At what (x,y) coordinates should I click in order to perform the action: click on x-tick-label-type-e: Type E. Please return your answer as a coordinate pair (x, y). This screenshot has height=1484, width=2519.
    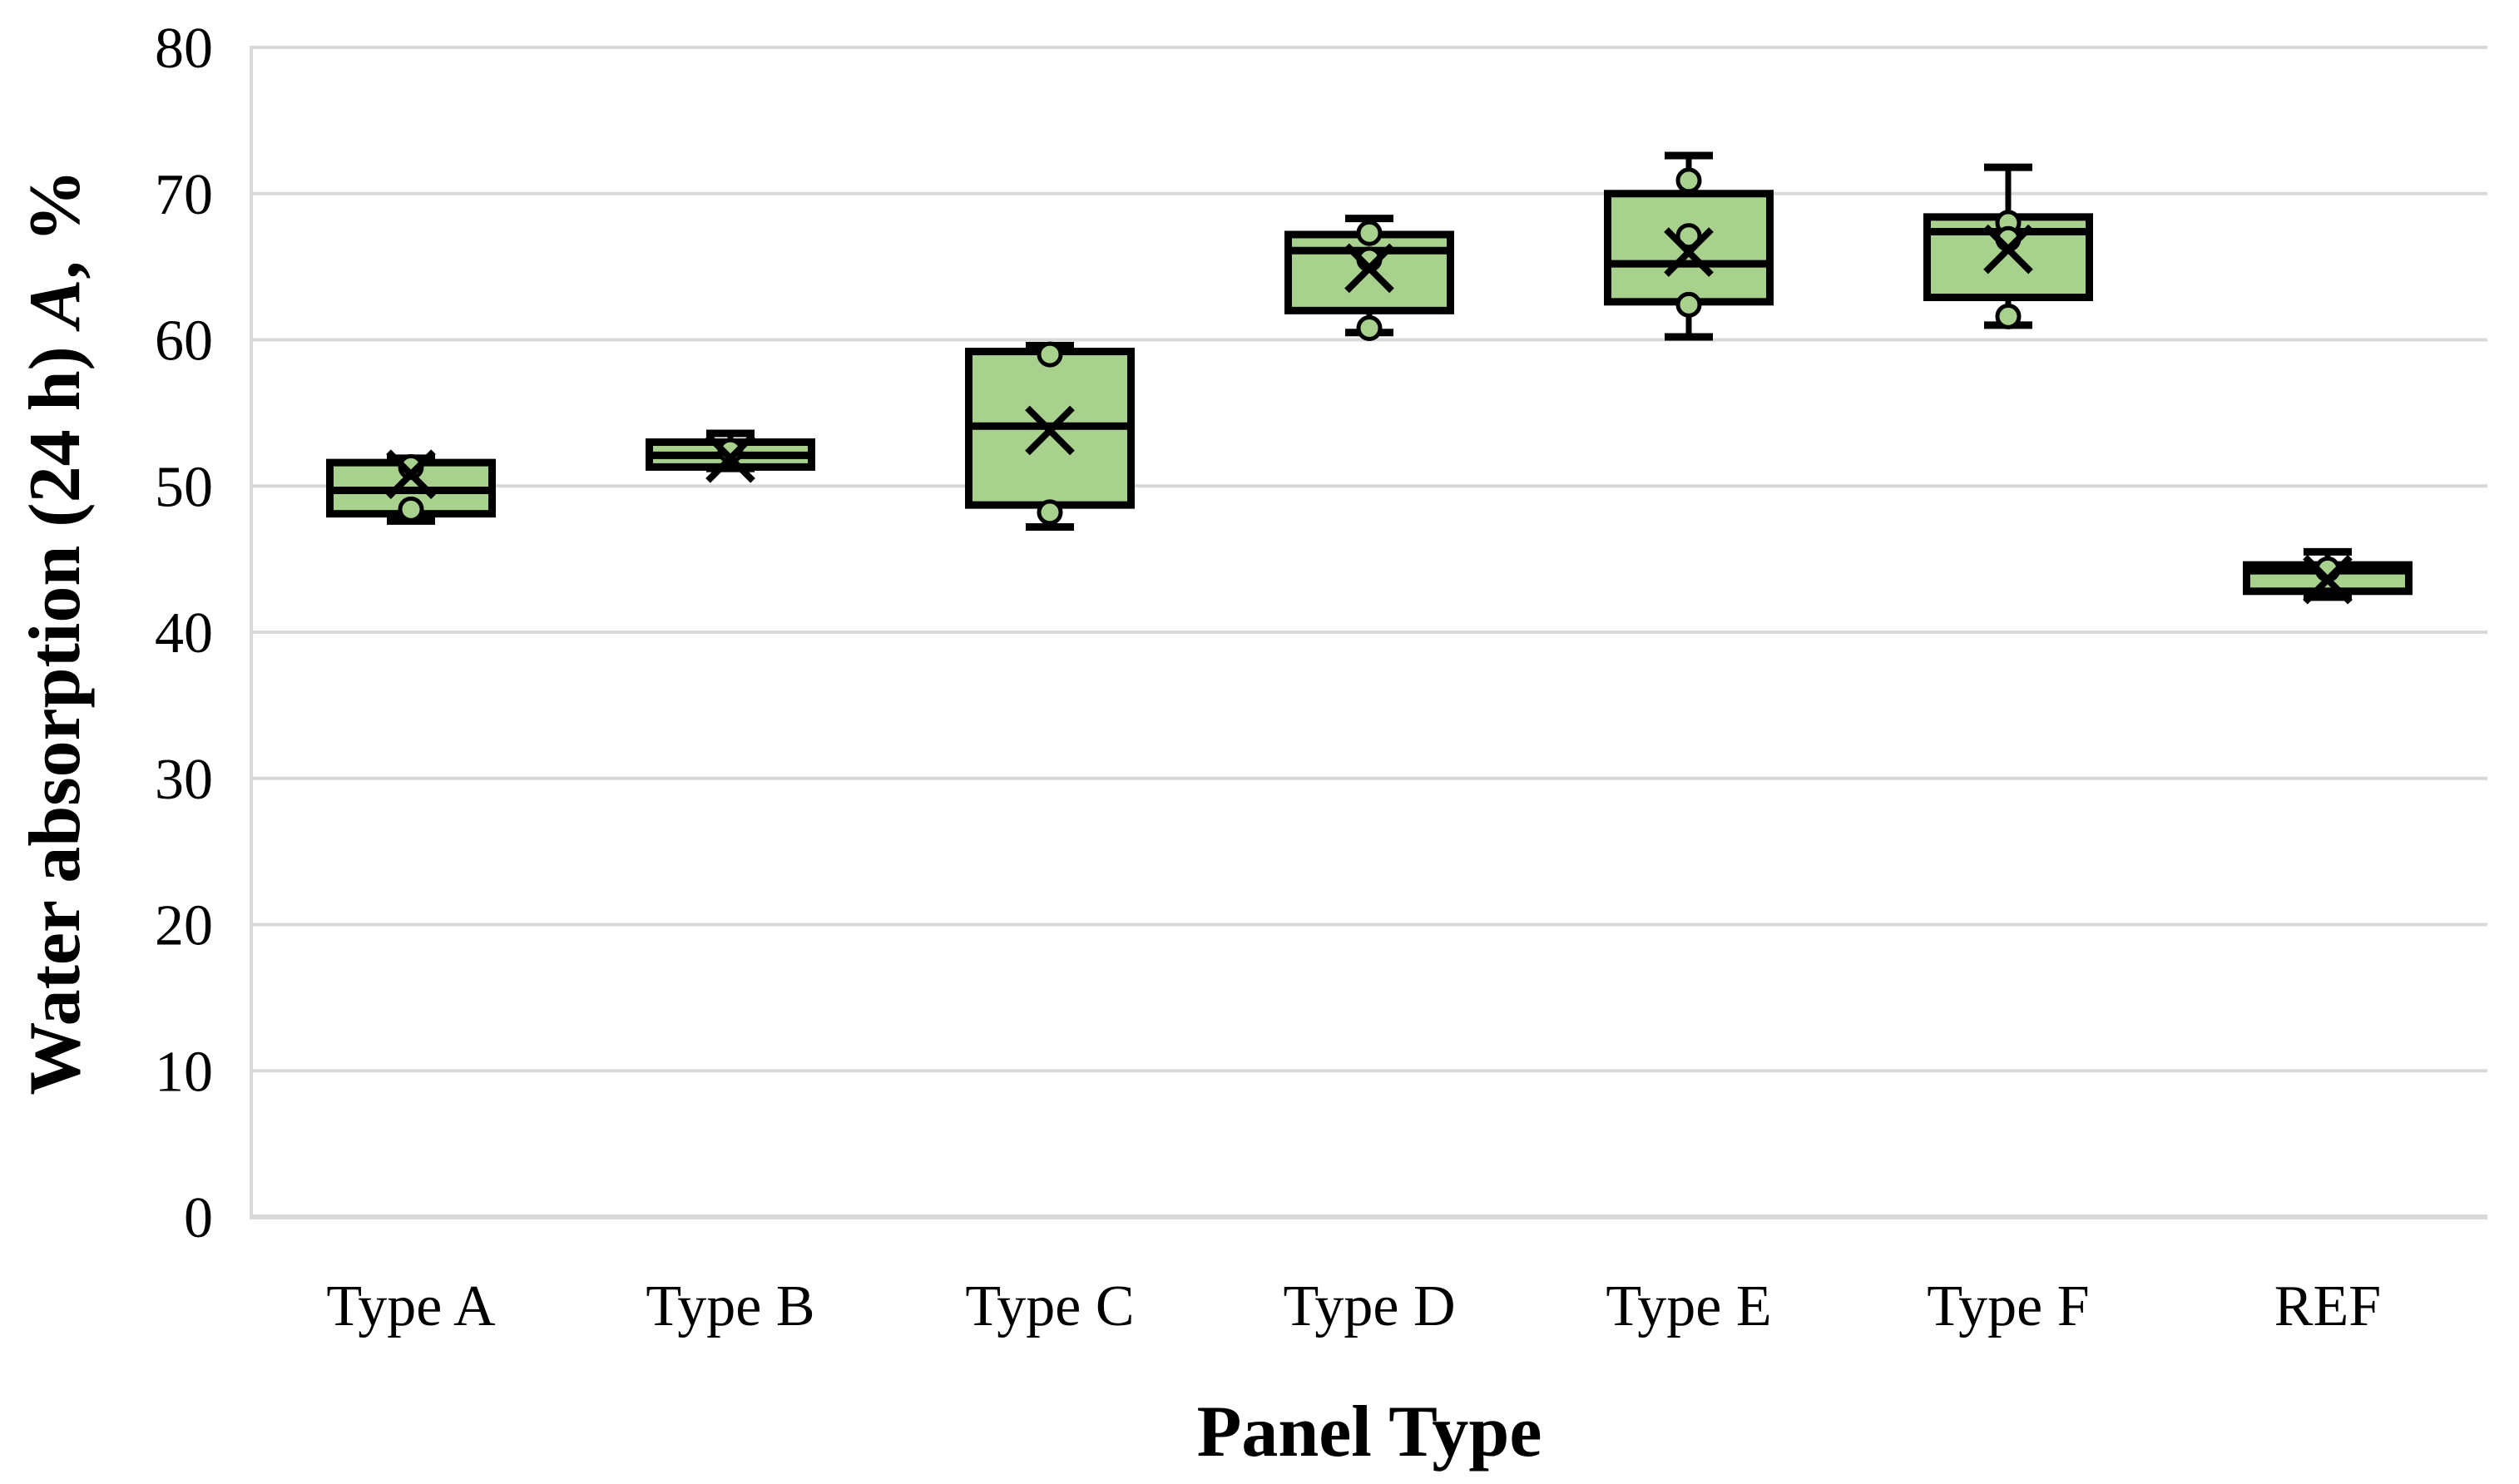
    Looking at the image, I should click on (1689, 1306).